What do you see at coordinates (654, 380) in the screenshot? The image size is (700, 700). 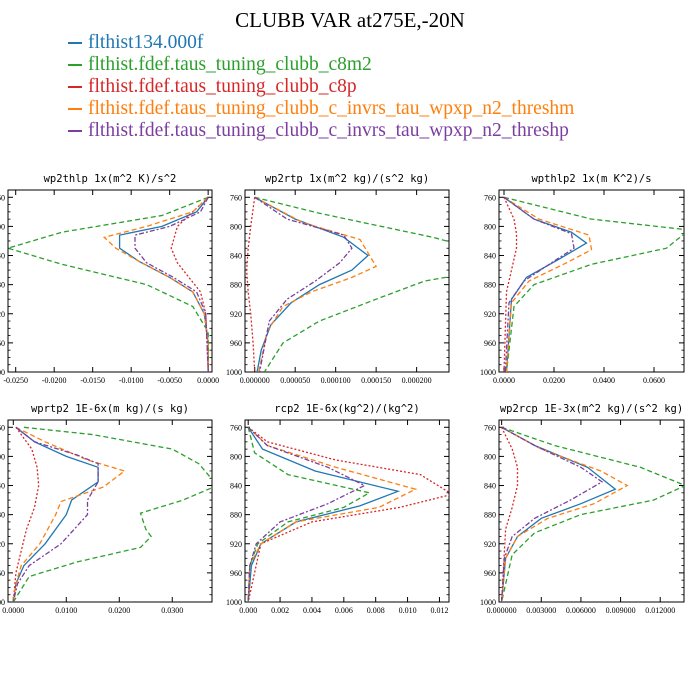 I see `x-tick-label: 0.0600` at bounding box center [654, 380].